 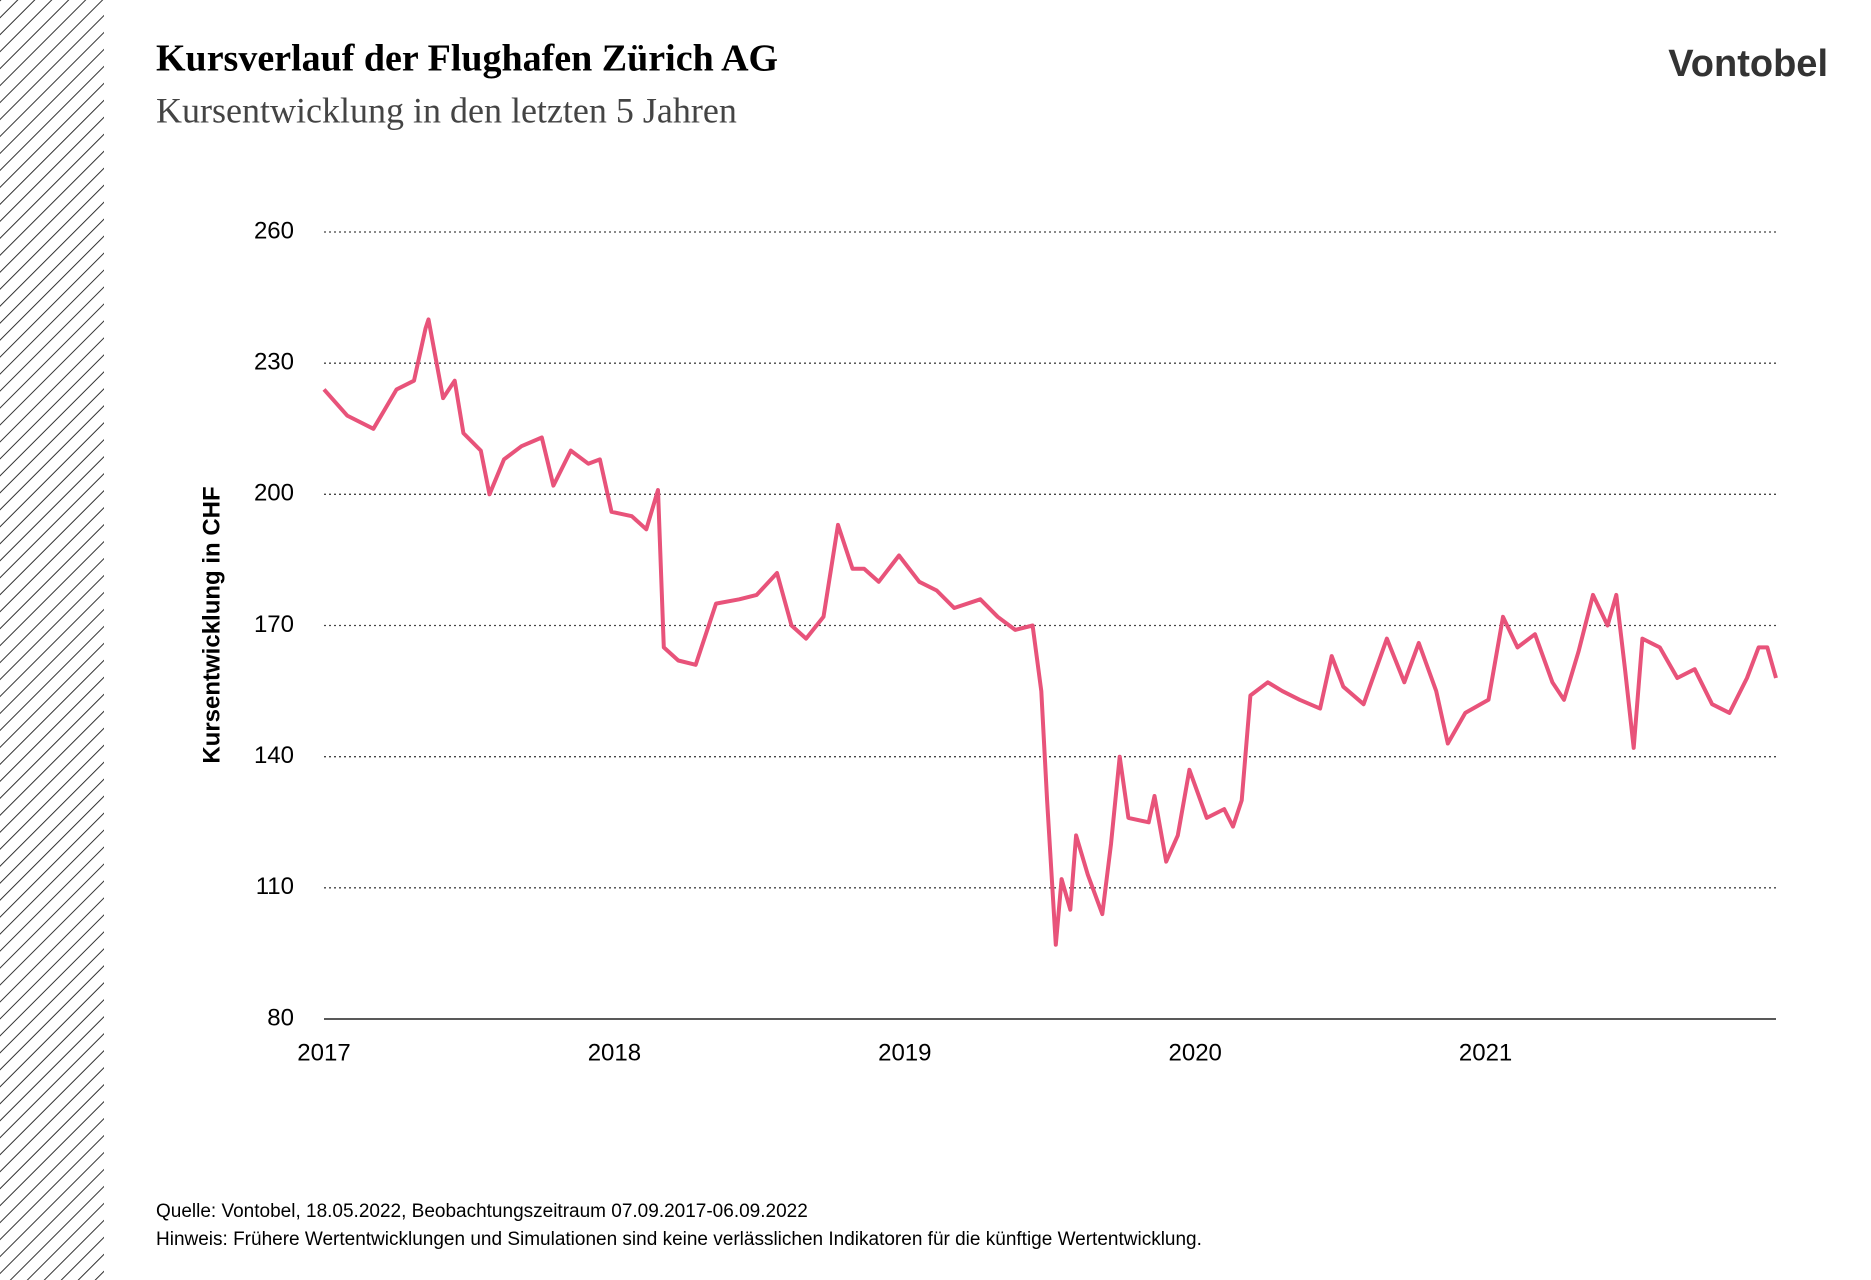 I want to click on chart-title: Kursverlauf der Flughafen Zürich AG, so click(x=467, y=59).